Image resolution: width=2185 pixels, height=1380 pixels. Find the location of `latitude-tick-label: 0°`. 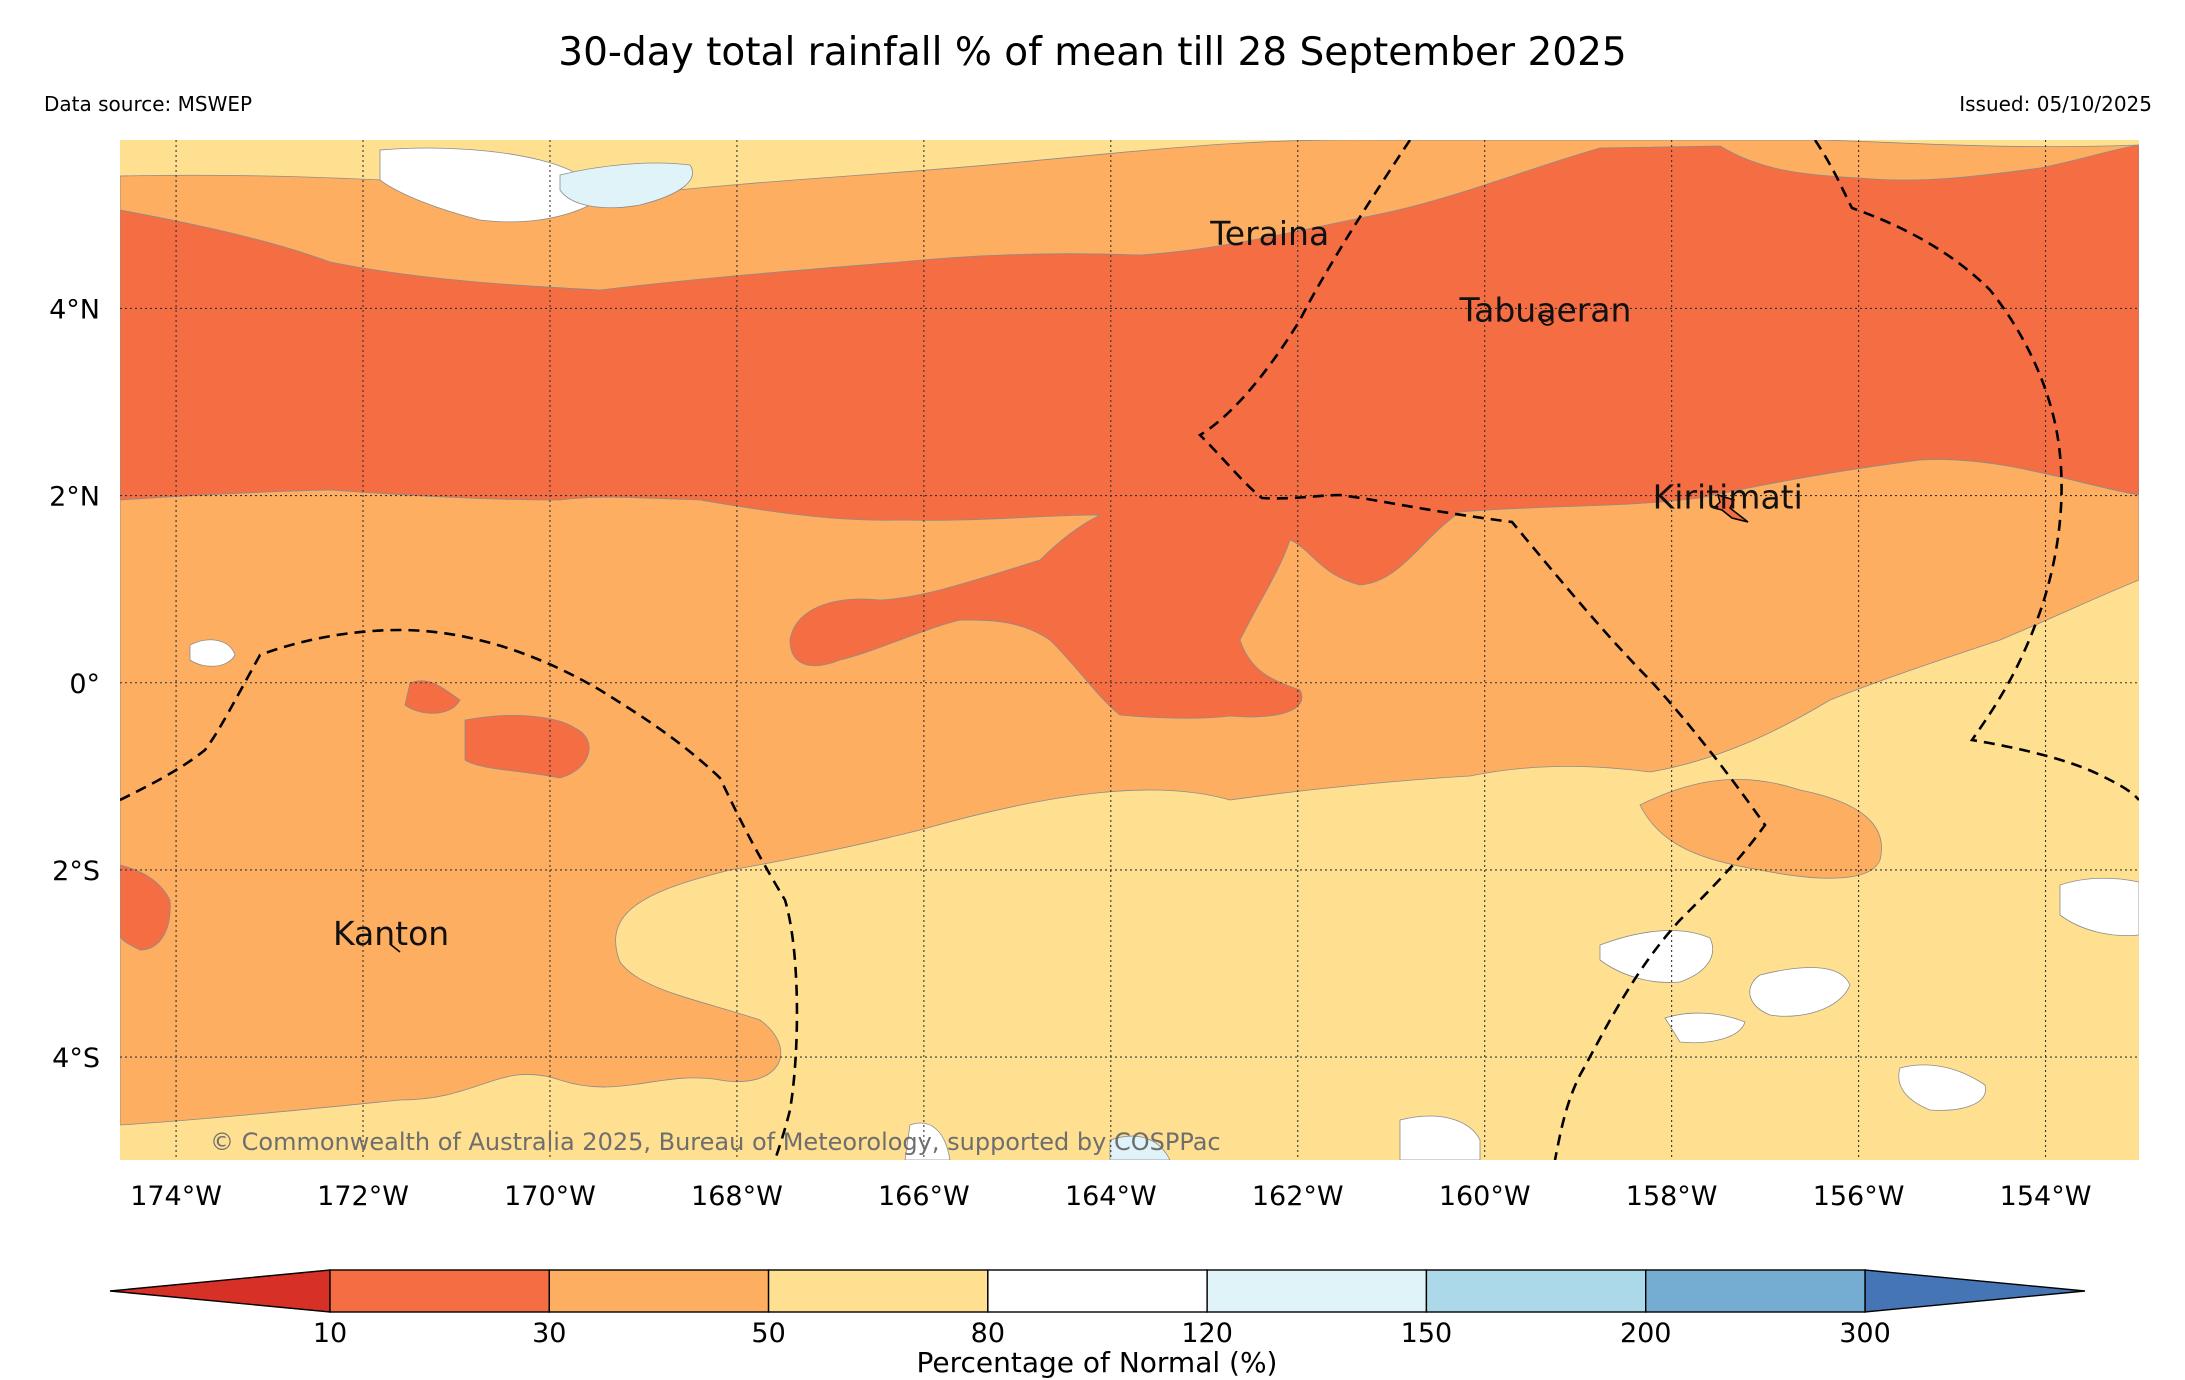

latitude-tick-label: 0° is located at coordinates (84, 684).